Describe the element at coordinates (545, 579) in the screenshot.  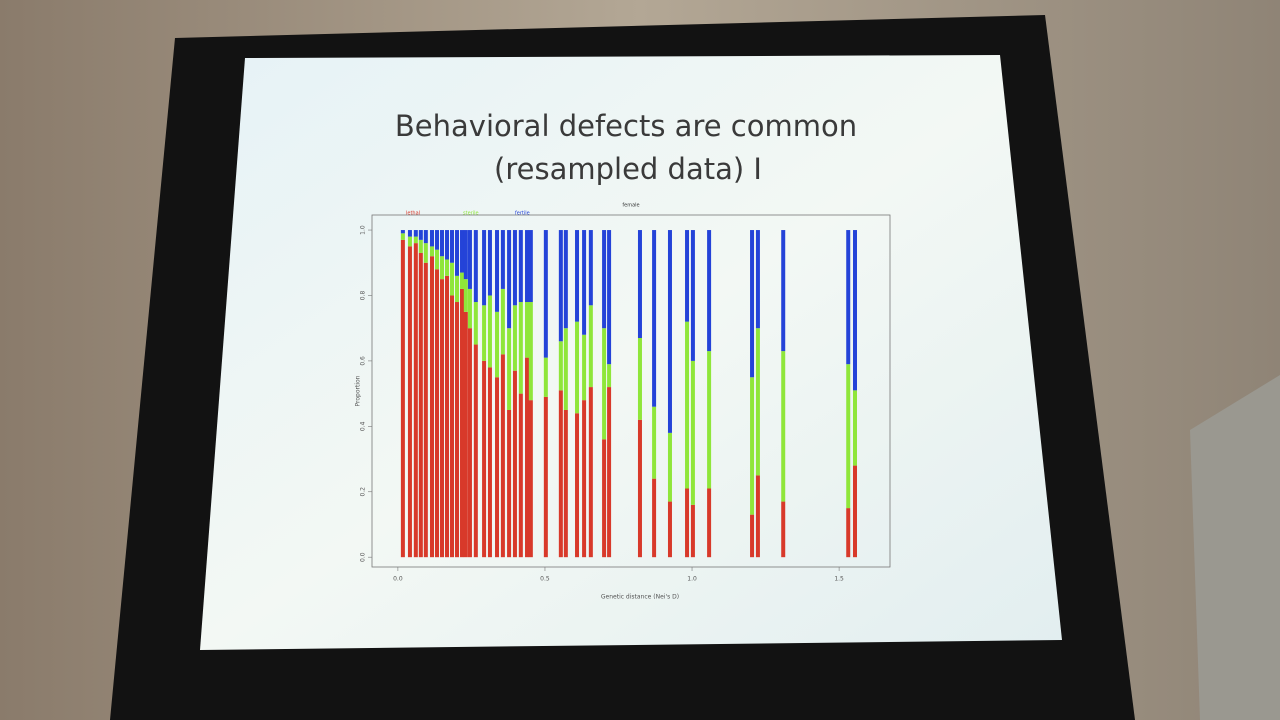
I see `x-tick-label: 0.5` at that location.